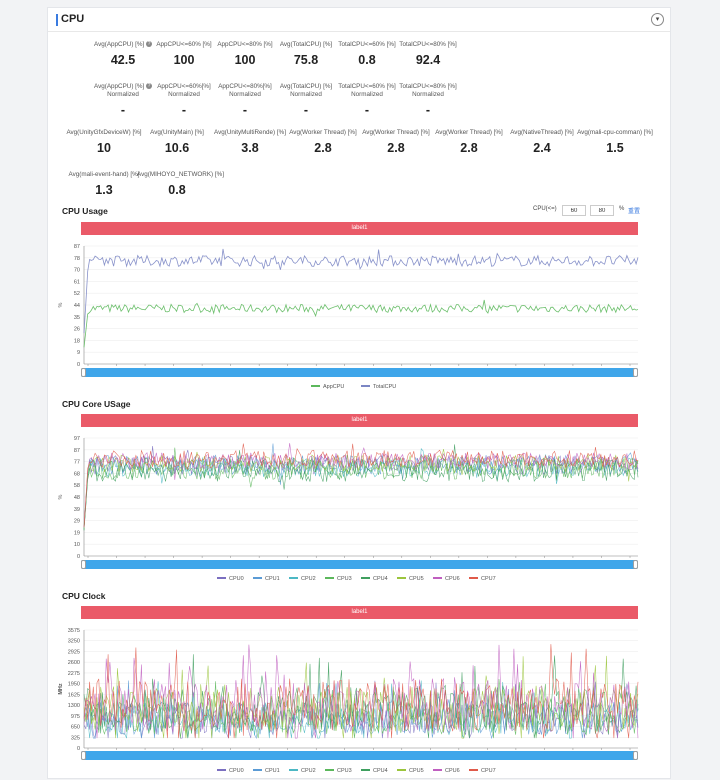 Image resolution: width=720 pixels, height=780 pixels. What do you see at coordinates (245, 86) in the screenshot?
I see `metric-label: AppCPU<=80%[%]` at bounding box center [245, 86].